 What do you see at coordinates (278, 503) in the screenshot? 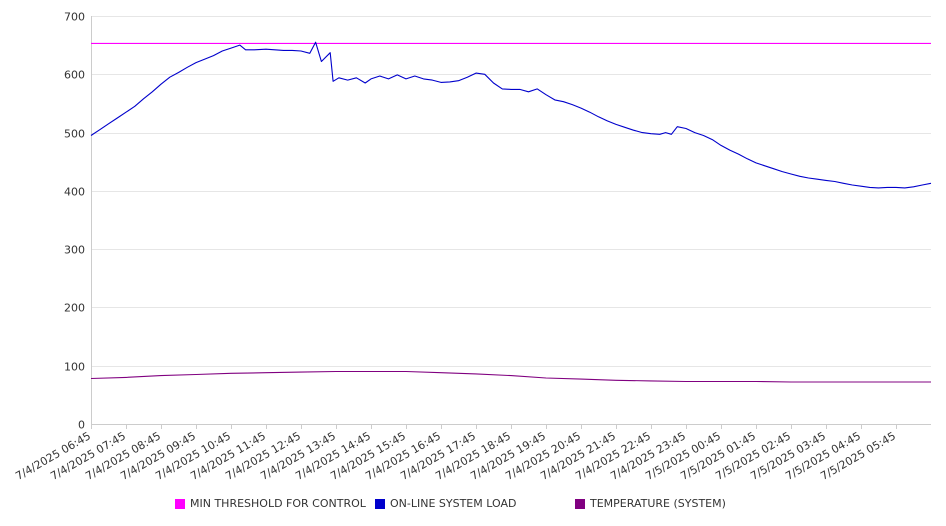
I see `legend-label-min-threshold: MIN THRESHOLD FOR CONTROL` at bounding box center [278, 503].